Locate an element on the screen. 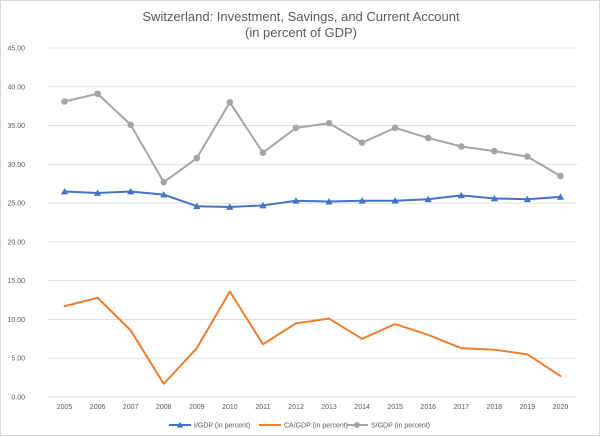 The width and height of the screenshot is (600, 437). x-tick-label: 2008 is located at coordinates (164, 407).